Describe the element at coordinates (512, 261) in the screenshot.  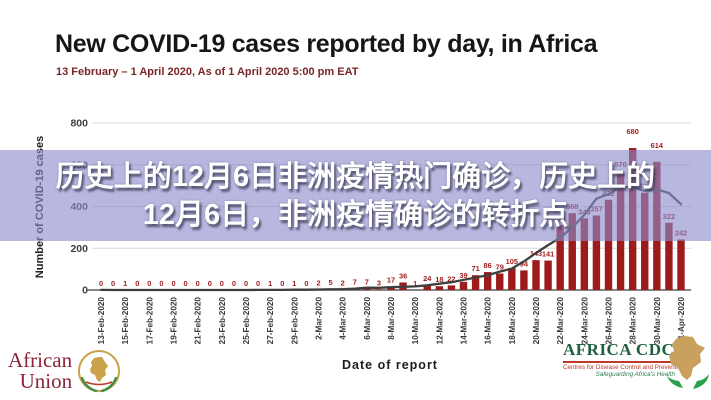
I see `bar-value-label: 105` at that location.